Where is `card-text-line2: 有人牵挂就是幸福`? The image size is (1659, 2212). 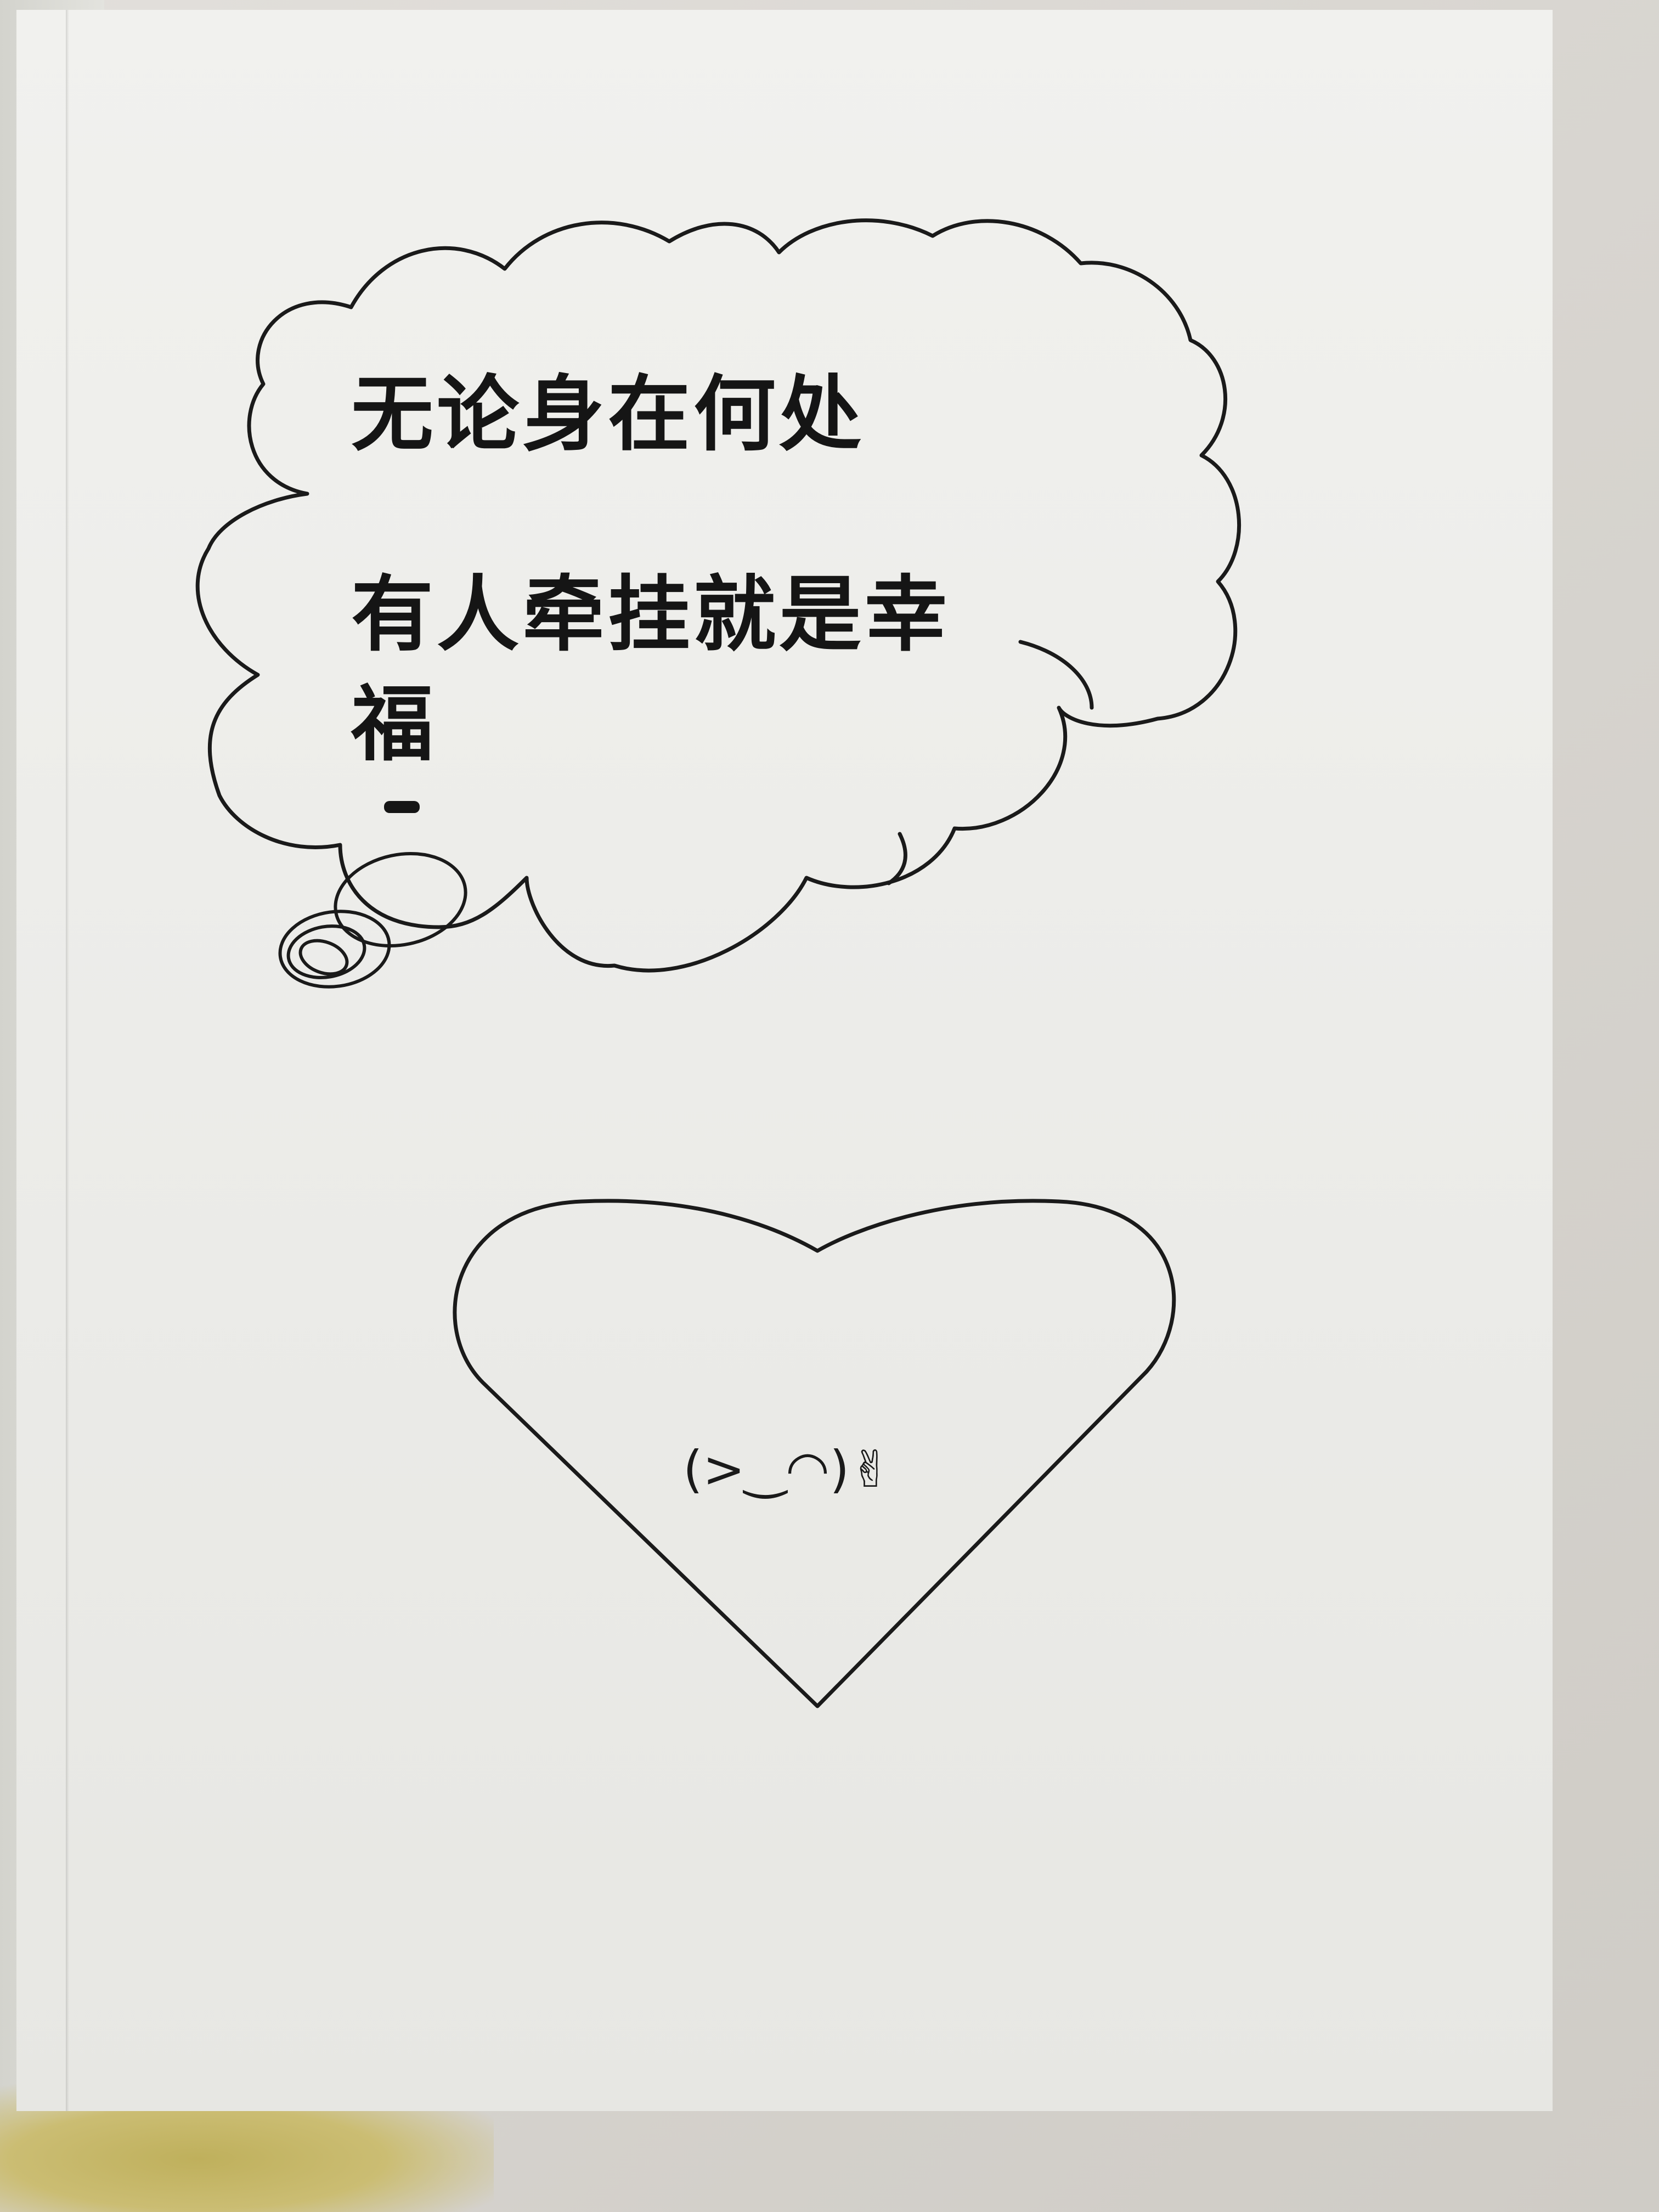 card-text-line2: 有人牵挂就是幸福 is located at coordinates (651, 669).